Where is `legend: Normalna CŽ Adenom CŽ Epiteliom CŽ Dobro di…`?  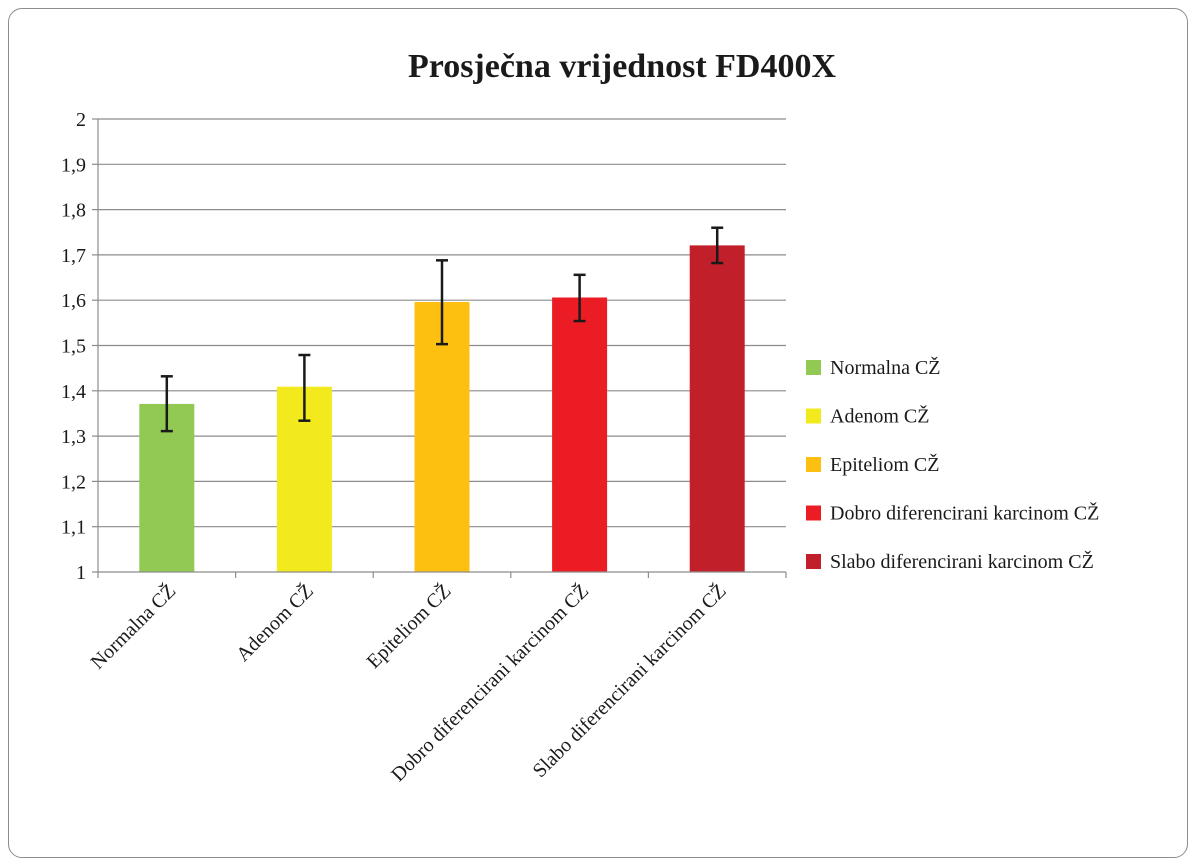
legend: Normalna CŽ Adenom CŽ Epiteliom CŽ Dobro di… is located at coordinates (952, 464).